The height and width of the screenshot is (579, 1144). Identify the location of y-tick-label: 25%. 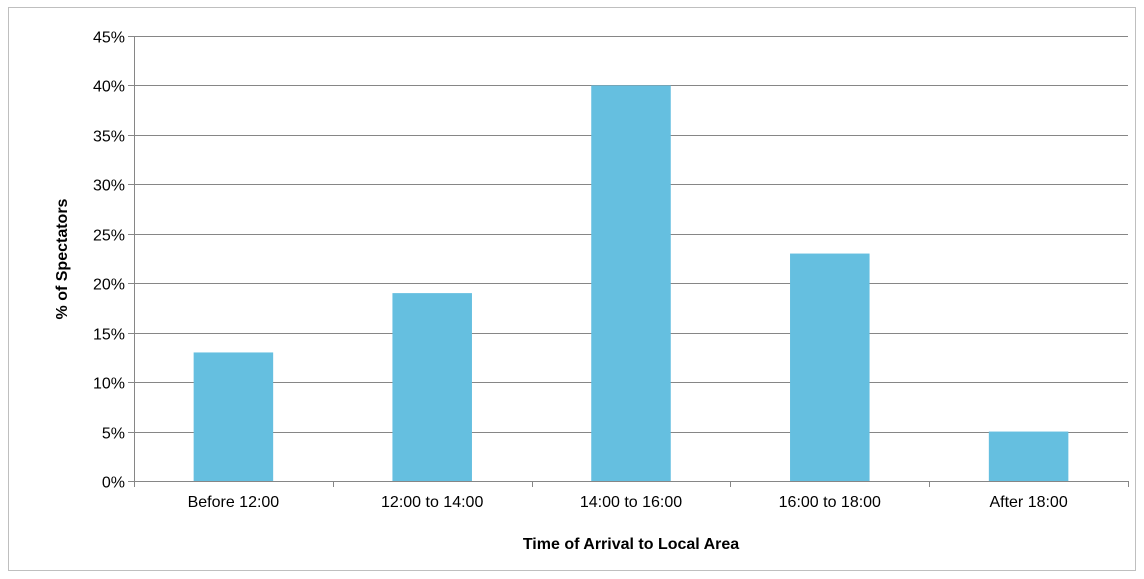
(109, 236).